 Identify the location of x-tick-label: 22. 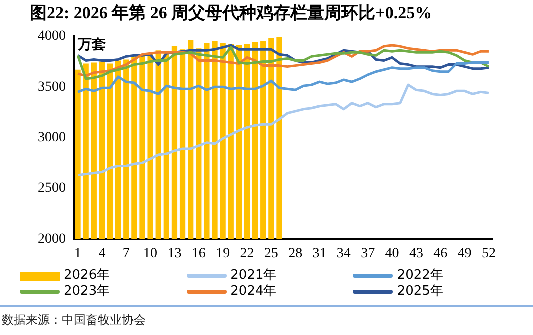
(247, 254).